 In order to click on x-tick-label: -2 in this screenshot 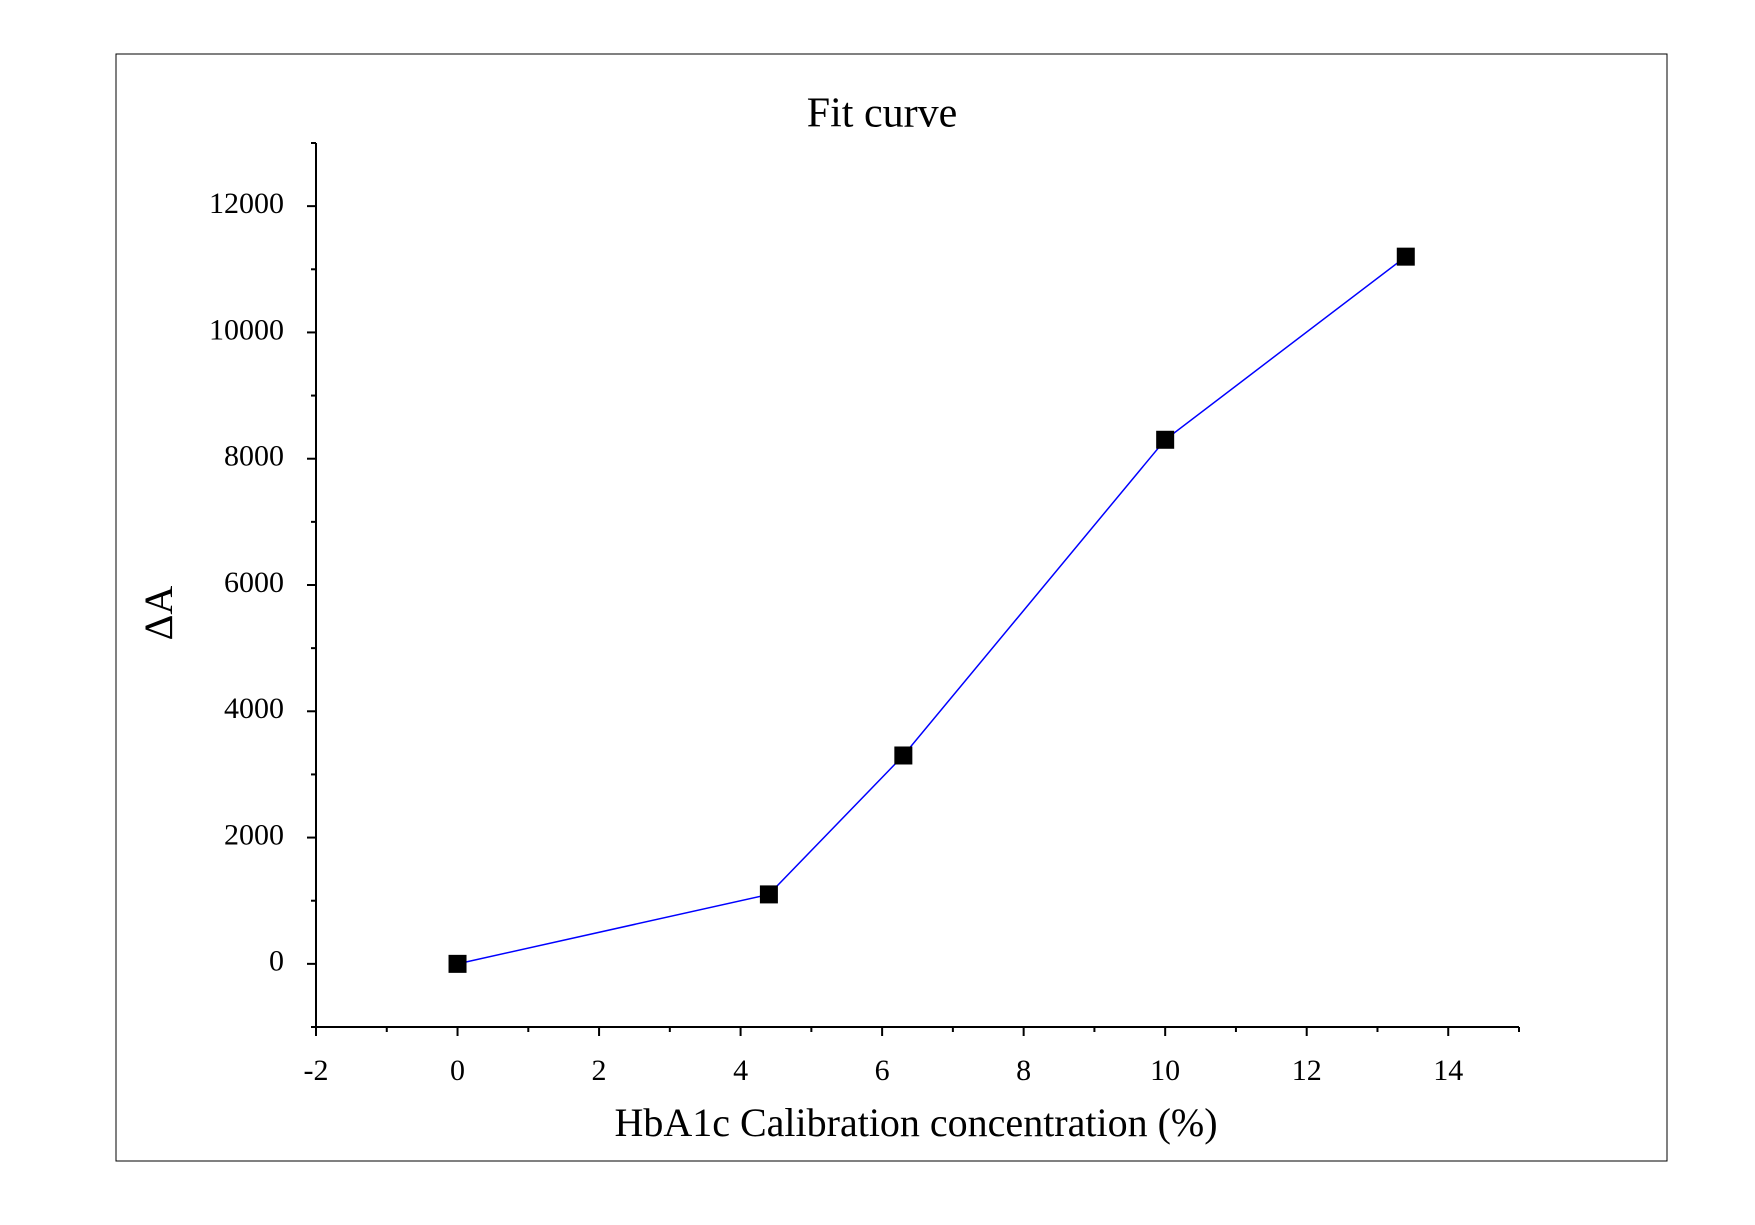, I will do `click(316, 1070)`.